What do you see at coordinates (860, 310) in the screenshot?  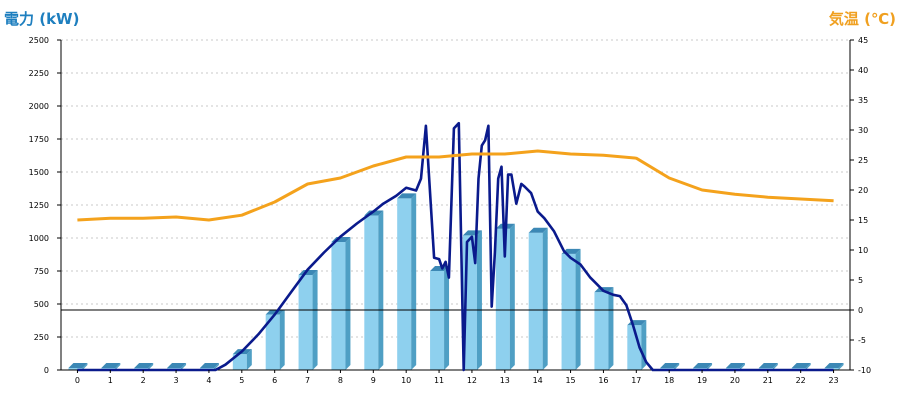 I see `right-tick-label: 0` at bounding box center [860, 310].